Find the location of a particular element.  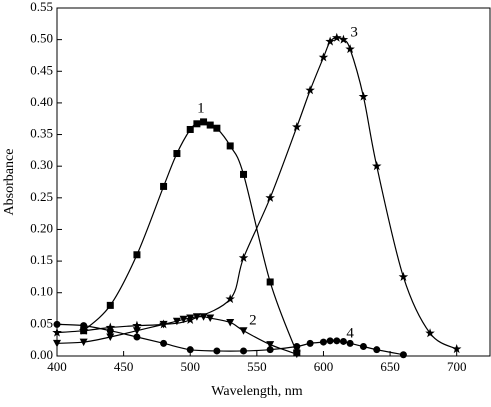

x-tick-label: 400 is located at coordinates (57, 366).